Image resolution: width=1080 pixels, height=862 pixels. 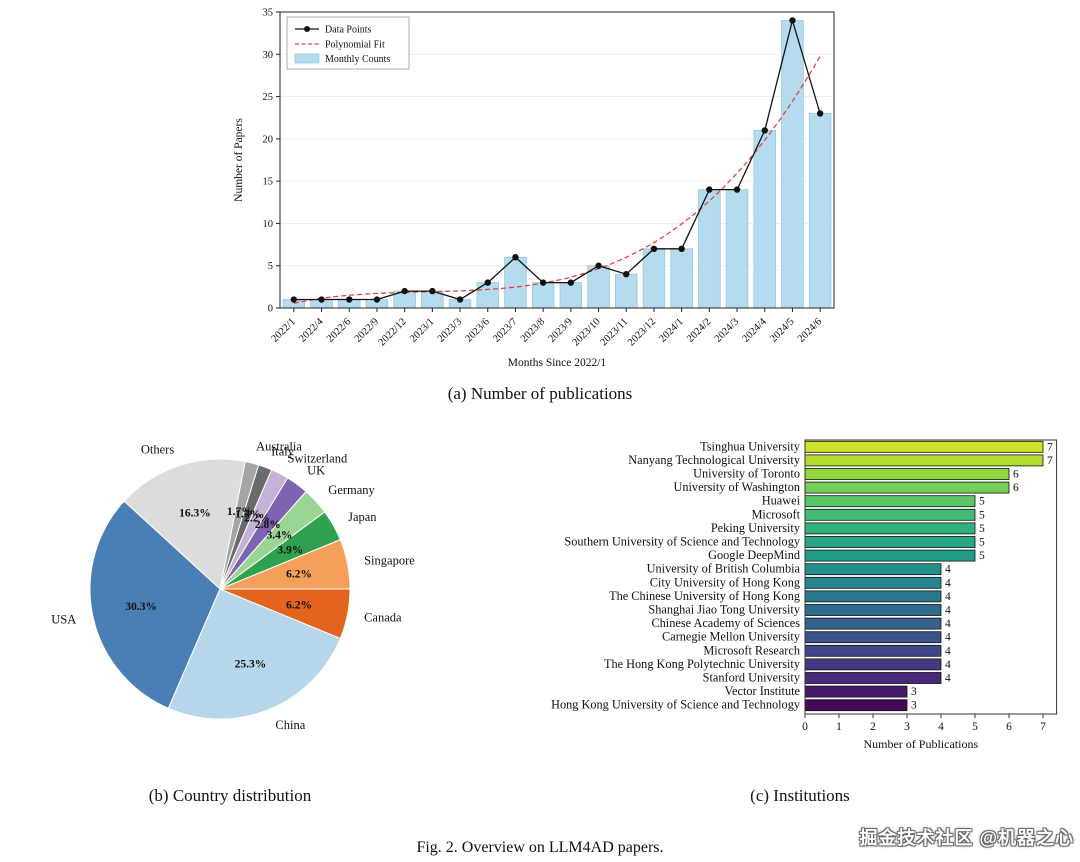 What do you see at coordinates (557, 179) in the screenshot?
I see `polynomial-fit-line` at bounding box center [557, 179].